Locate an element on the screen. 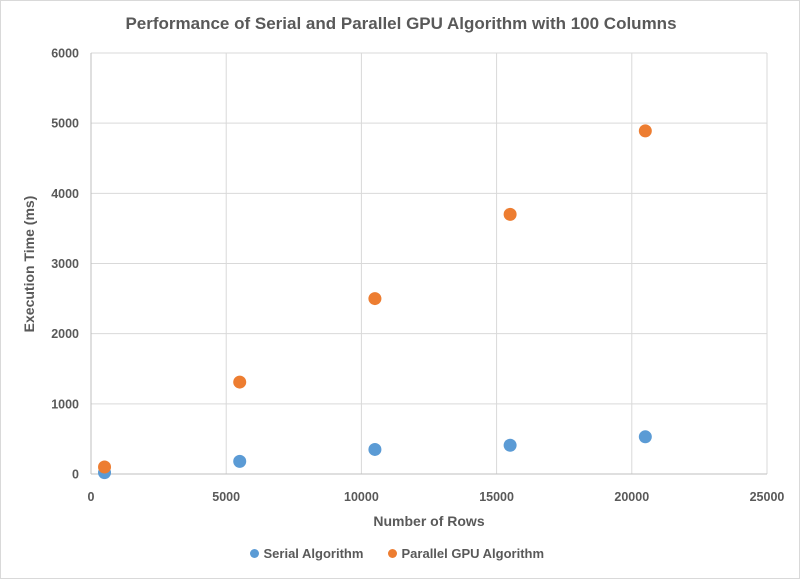 The width and height of the screenshot is (800, 579). y-tick-label: 5000 is located at coordinates (65, 124).